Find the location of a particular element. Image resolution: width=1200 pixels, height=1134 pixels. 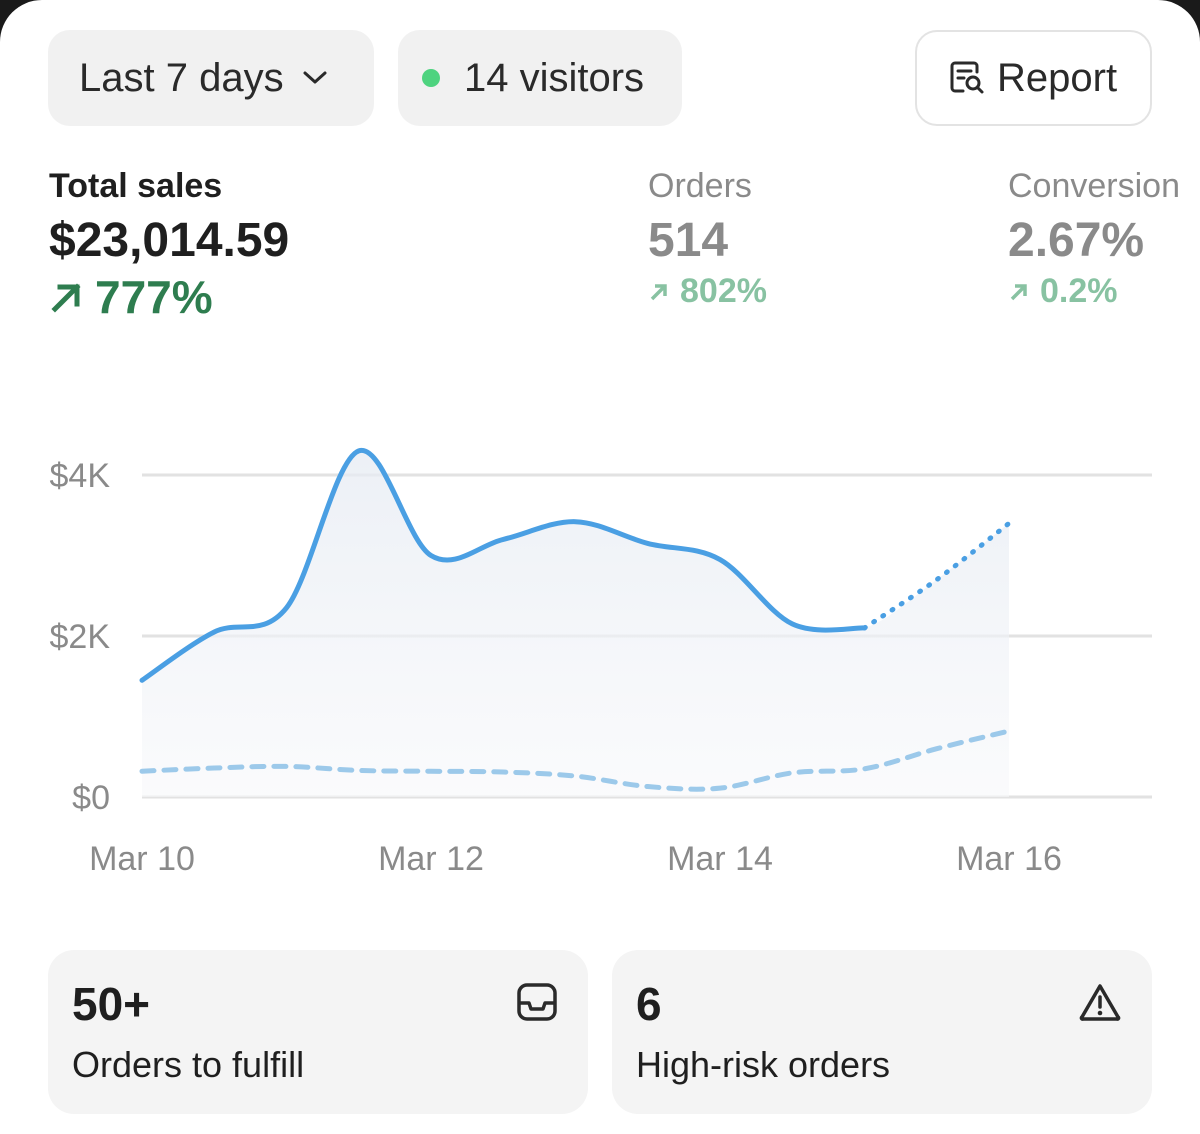

report-button: Report is located at coordinates (1033, 78).